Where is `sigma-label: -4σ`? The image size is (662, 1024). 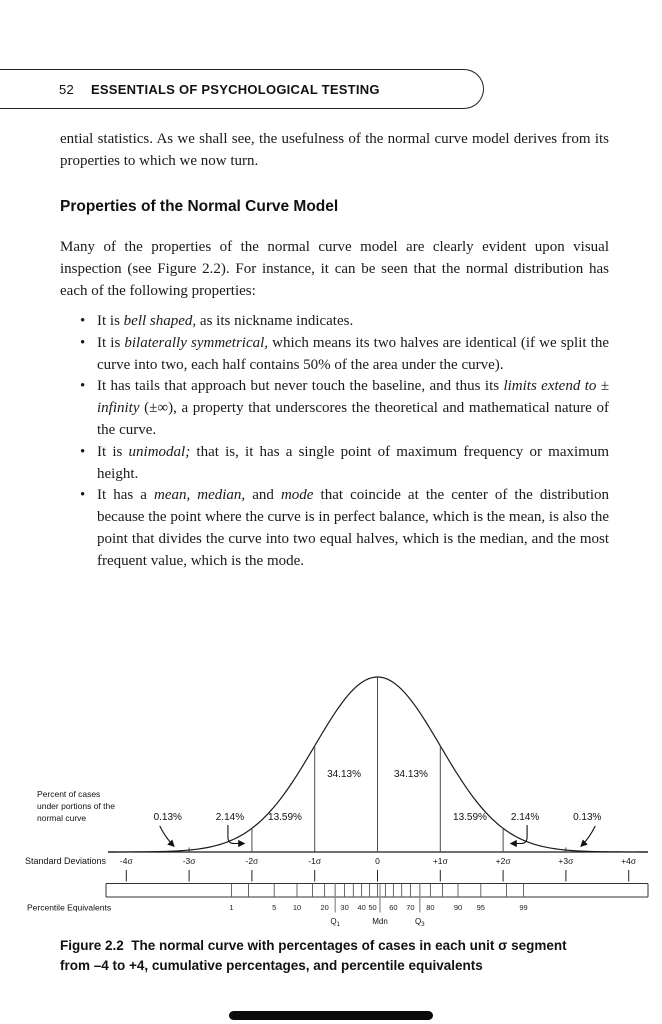 sigma-label: -4σ is located at coordinates (127, 861).